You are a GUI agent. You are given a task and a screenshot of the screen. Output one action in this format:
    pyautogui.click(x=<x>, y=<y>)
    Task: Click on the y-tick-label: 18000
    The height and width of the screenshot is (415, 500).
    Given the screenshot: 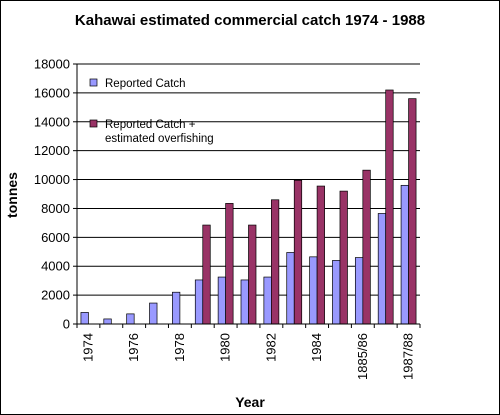 What is the action you would take?
    pyautogui.click(x=52, y=64)
    